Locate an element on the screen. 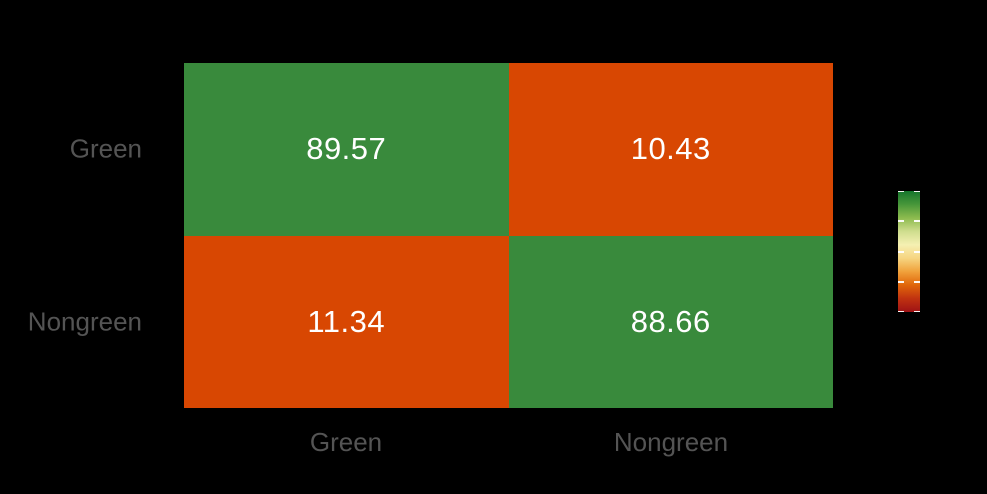 The width and height of the screenshot is (987, 494). heatmap-cell-green-nongreen: 10.43 is located at coordinates (670, 149).